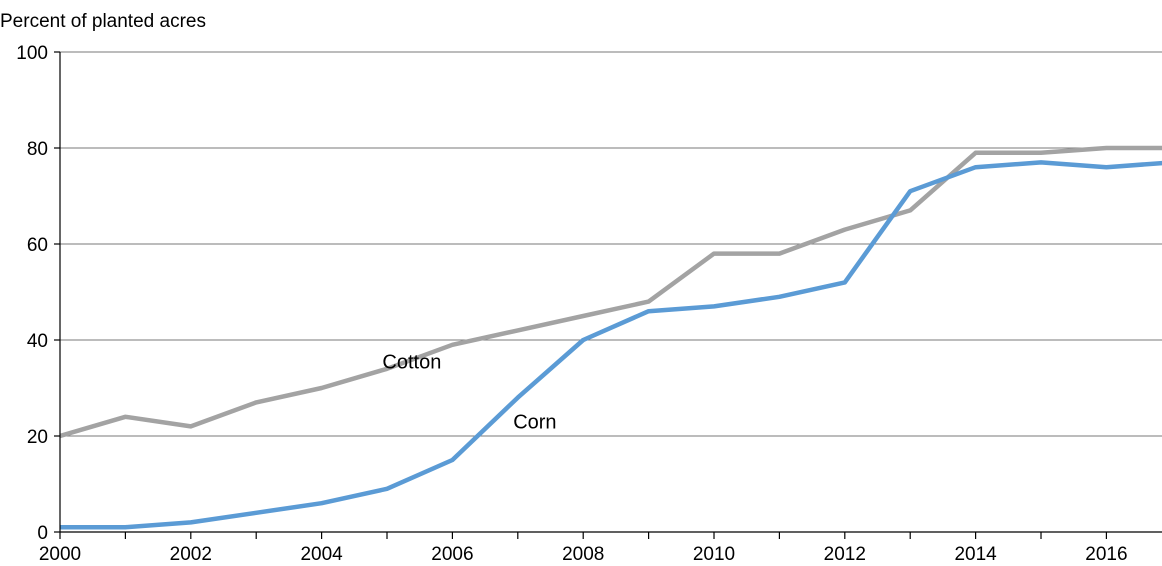 This screenshot has width=1162, height=566. I want to click on y-tick-label: 100, so click(32, 53).